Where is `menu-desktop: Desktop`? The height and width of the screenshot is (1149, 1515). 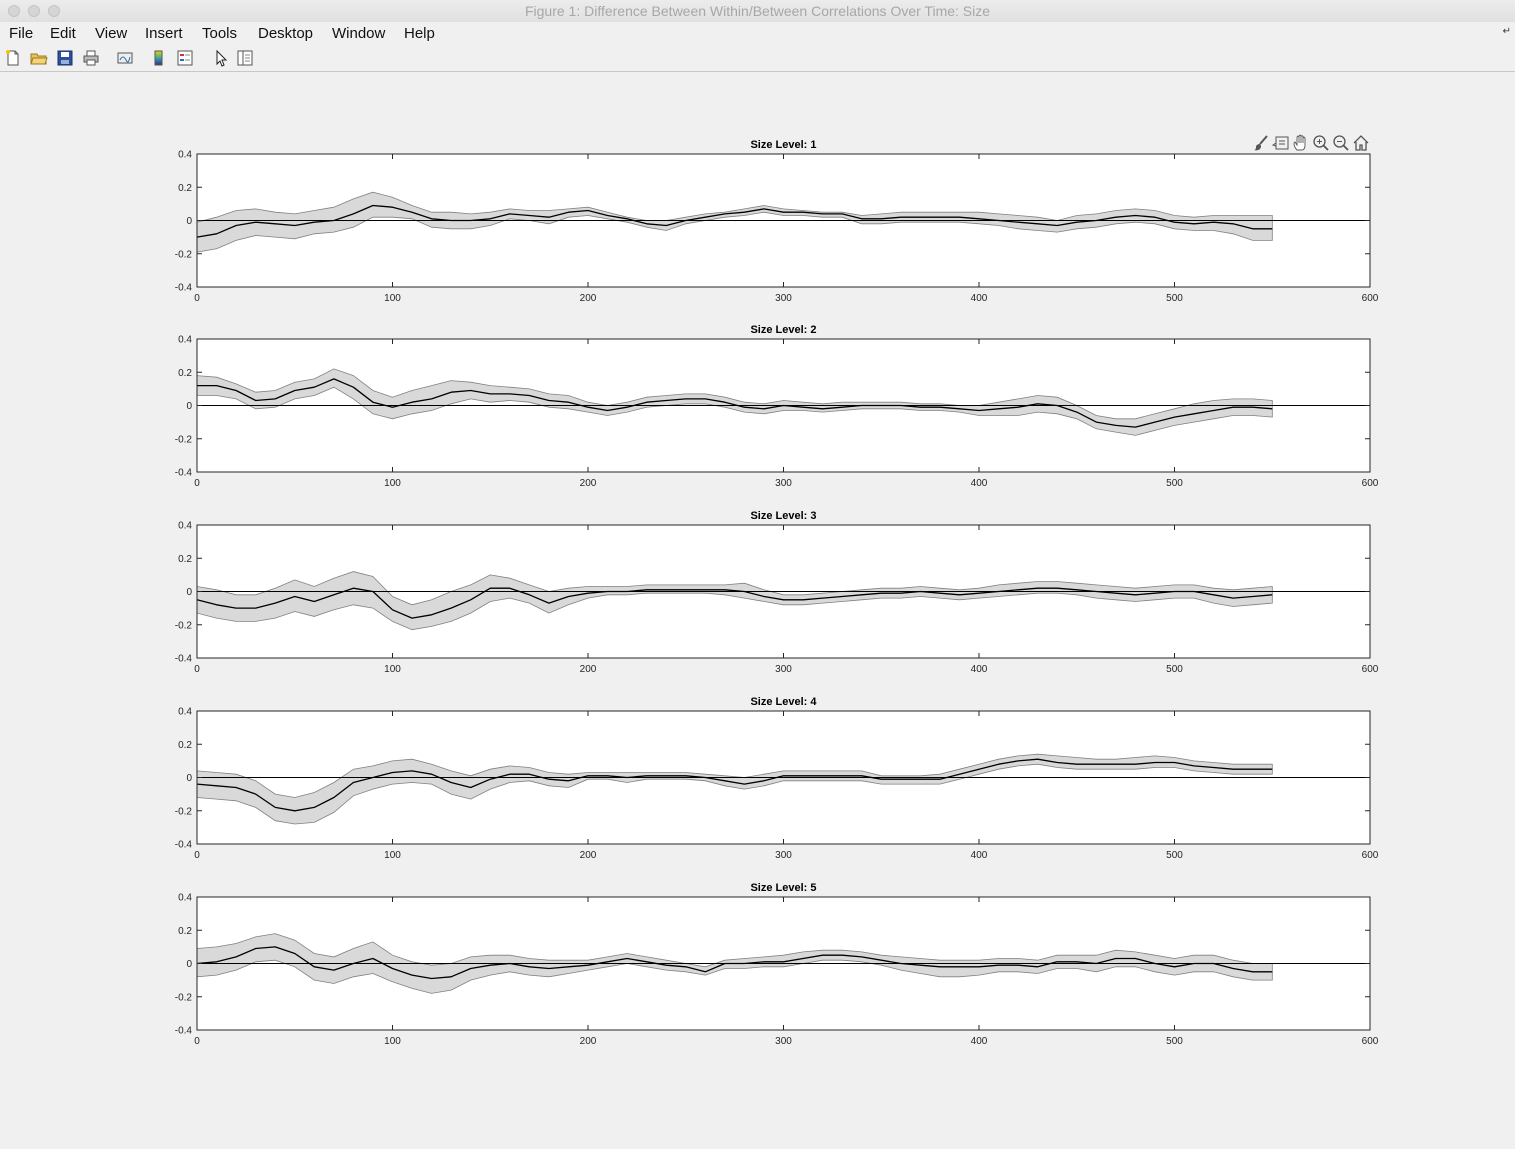
menu-desktop: Desktop is located at coordinates (286, 33).